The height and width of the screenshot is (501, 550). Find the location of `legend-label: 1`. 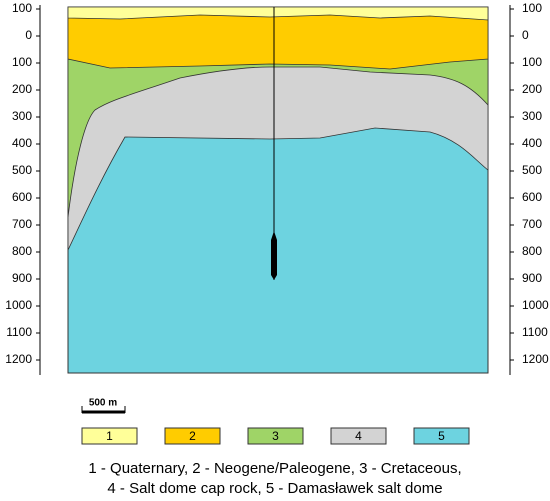

legend-label: 1 is located at coordinates (109, 436).